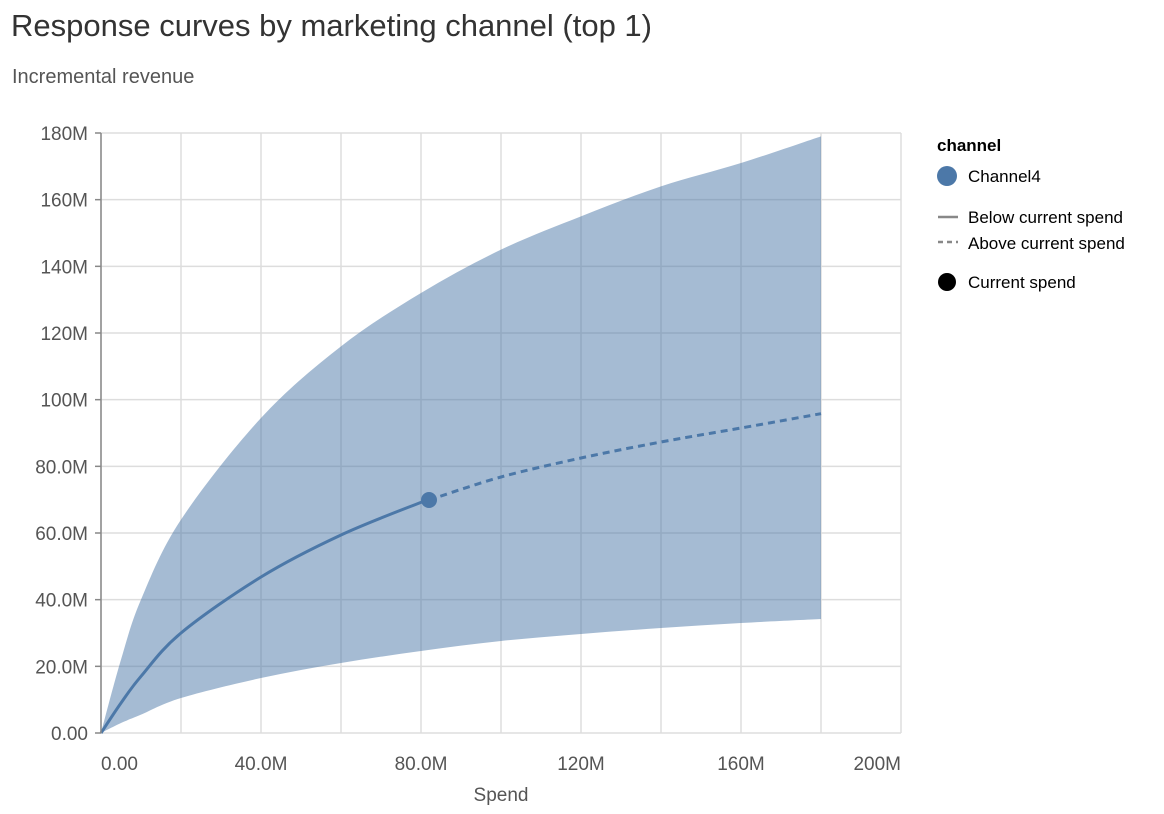  Describe the element at coordinates (1004, 176) in the screenshot. I see `legend-channel4-label: Channel4` at that location.